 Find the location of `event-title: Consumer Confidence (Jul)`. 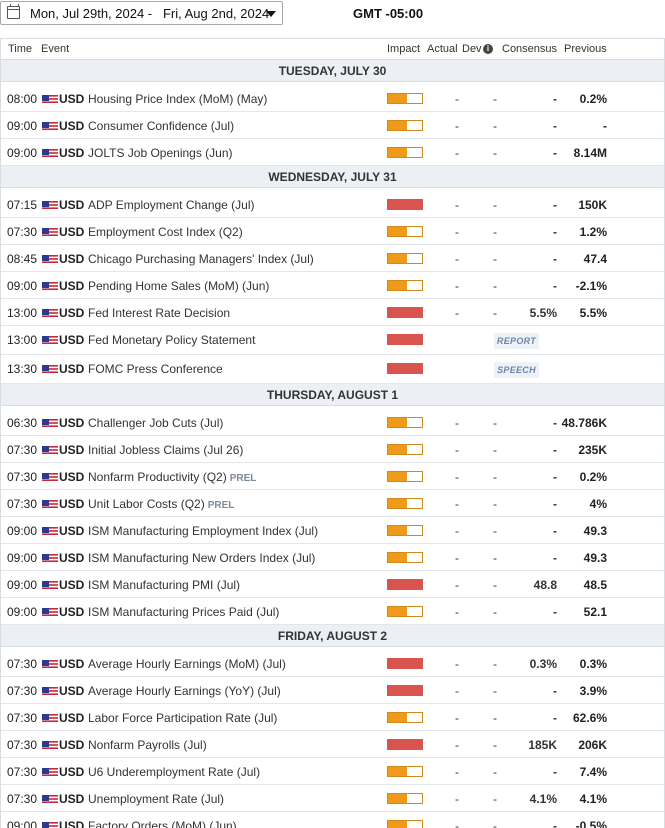

event-title: Consumer Confidence (Jul) is located at coordinates (161, 126).